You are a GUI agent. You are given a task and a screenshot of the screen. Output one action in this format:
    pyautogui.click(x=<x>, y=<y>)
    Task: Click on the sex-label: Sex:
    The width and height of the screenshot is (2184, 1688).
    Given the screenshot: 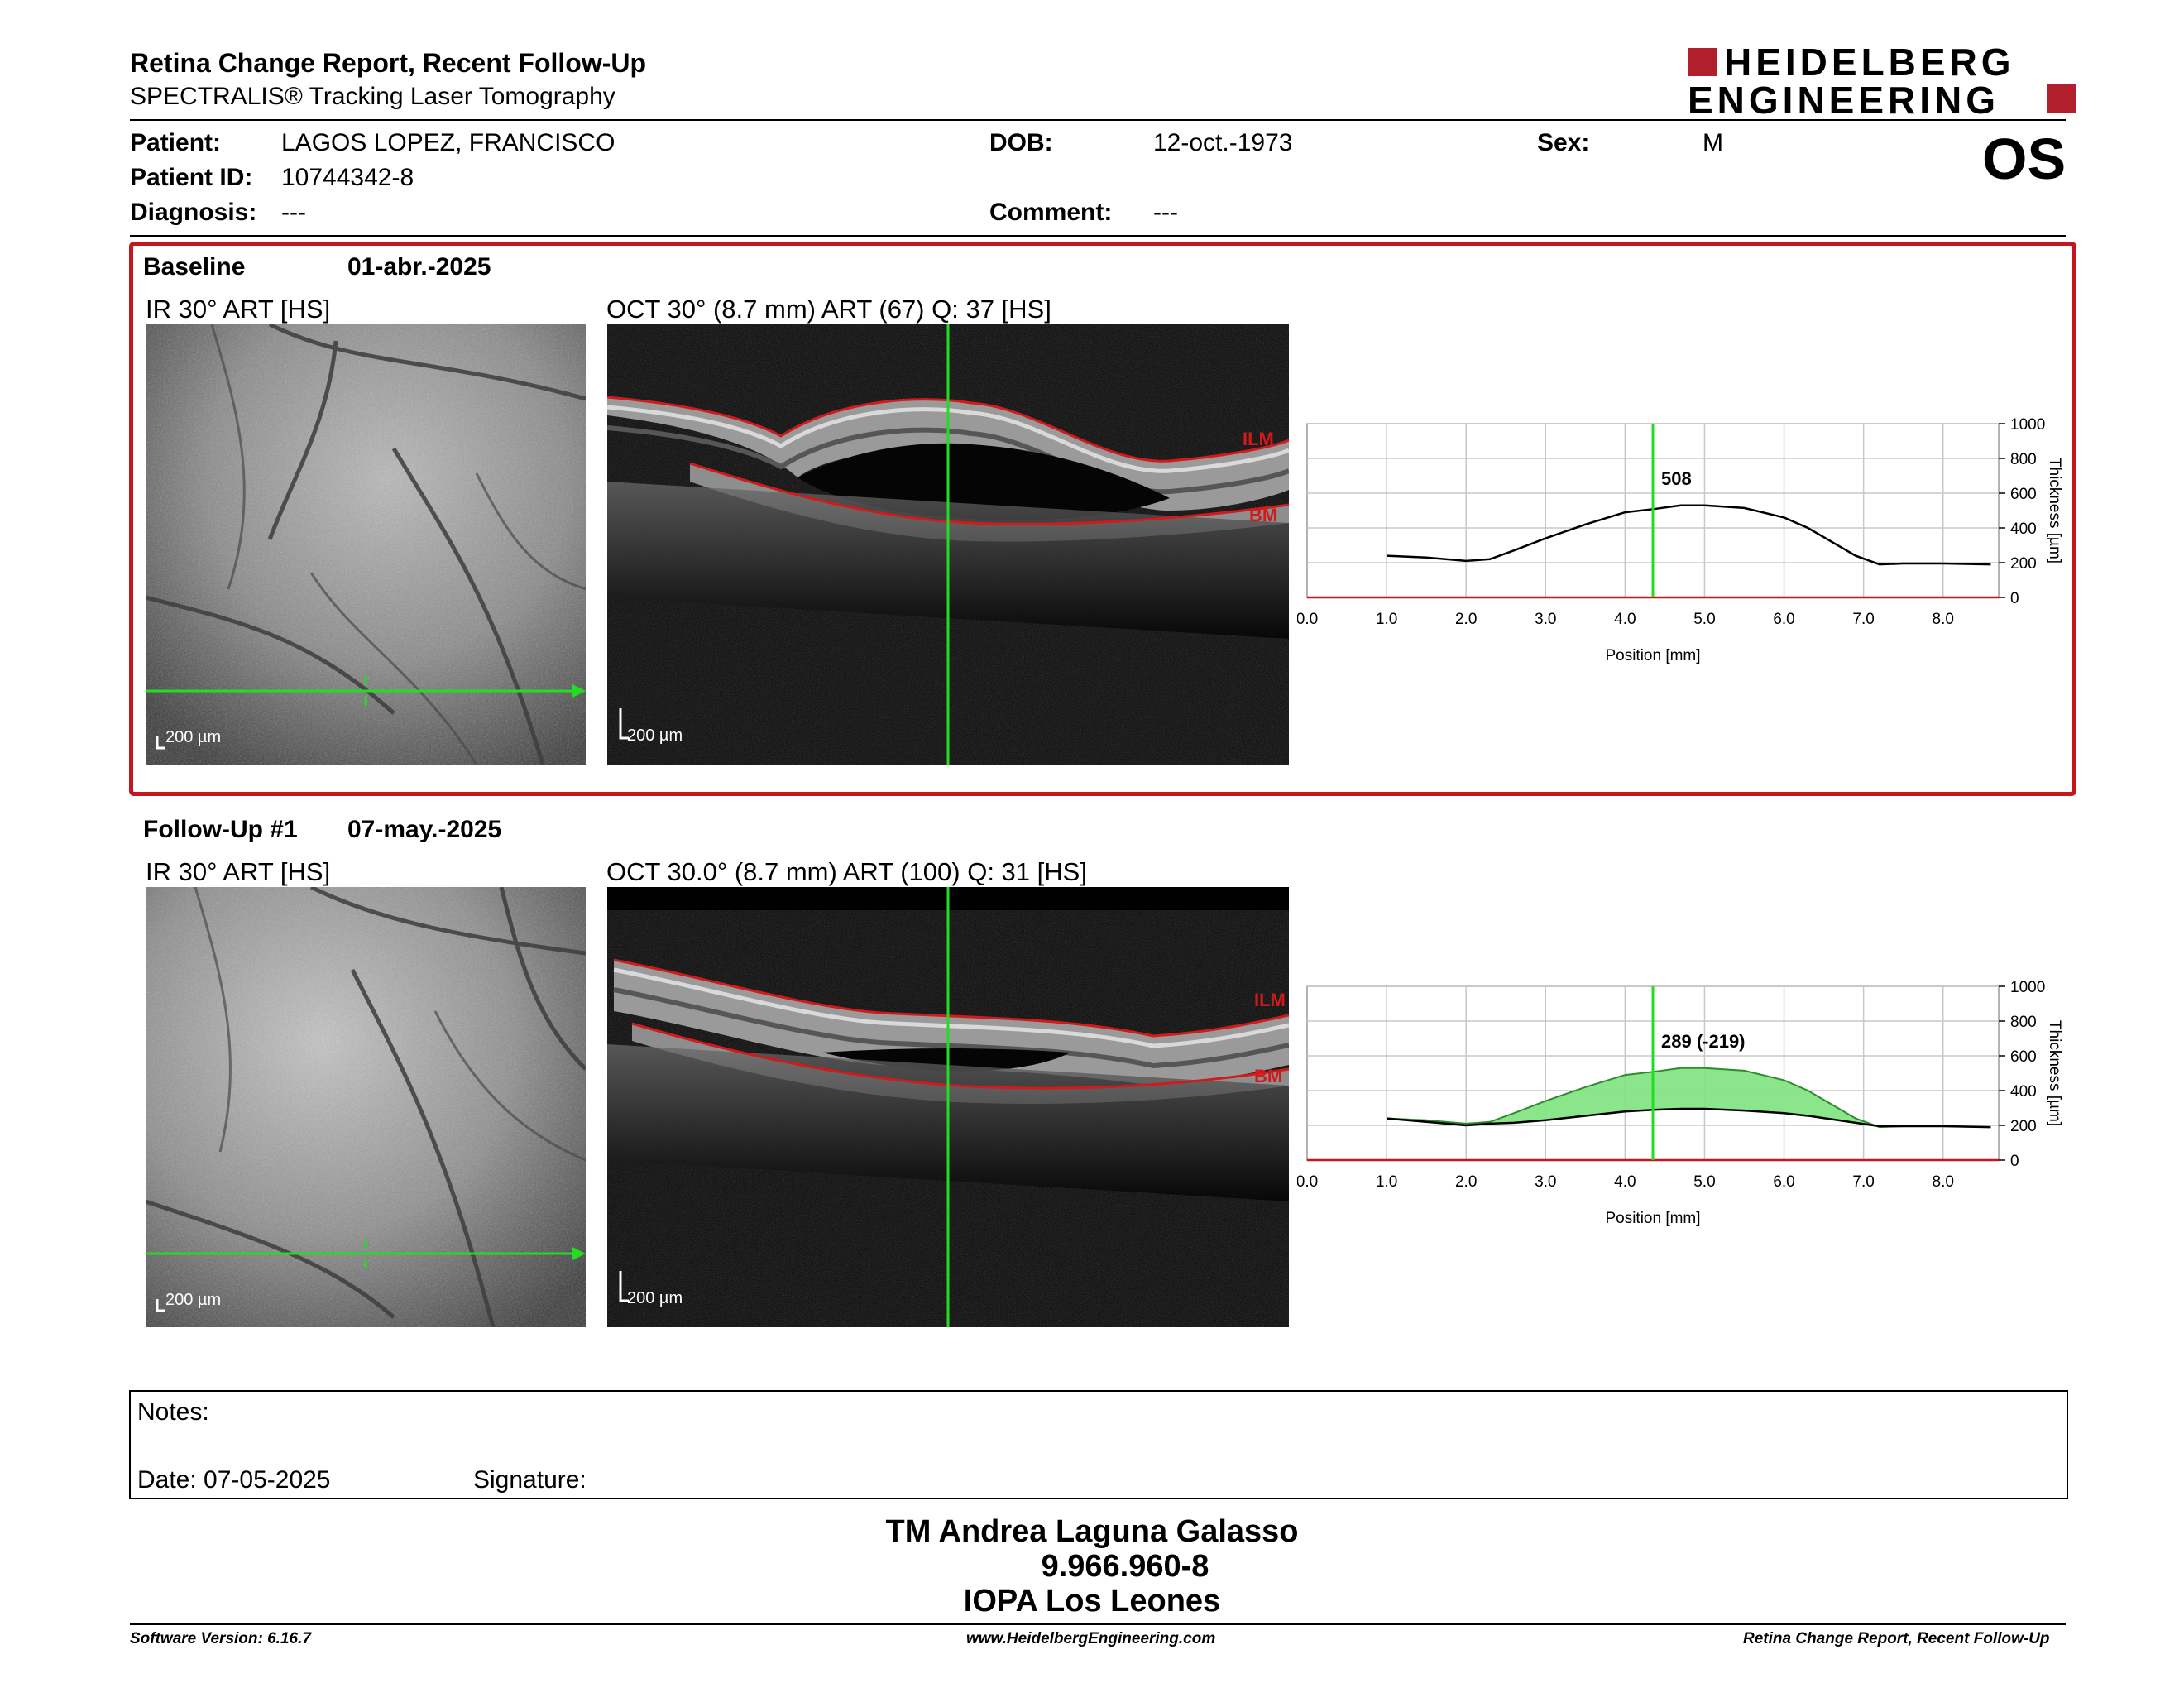 What is the action you would take?
    pyautogui.click(x=1563, y=142)
    